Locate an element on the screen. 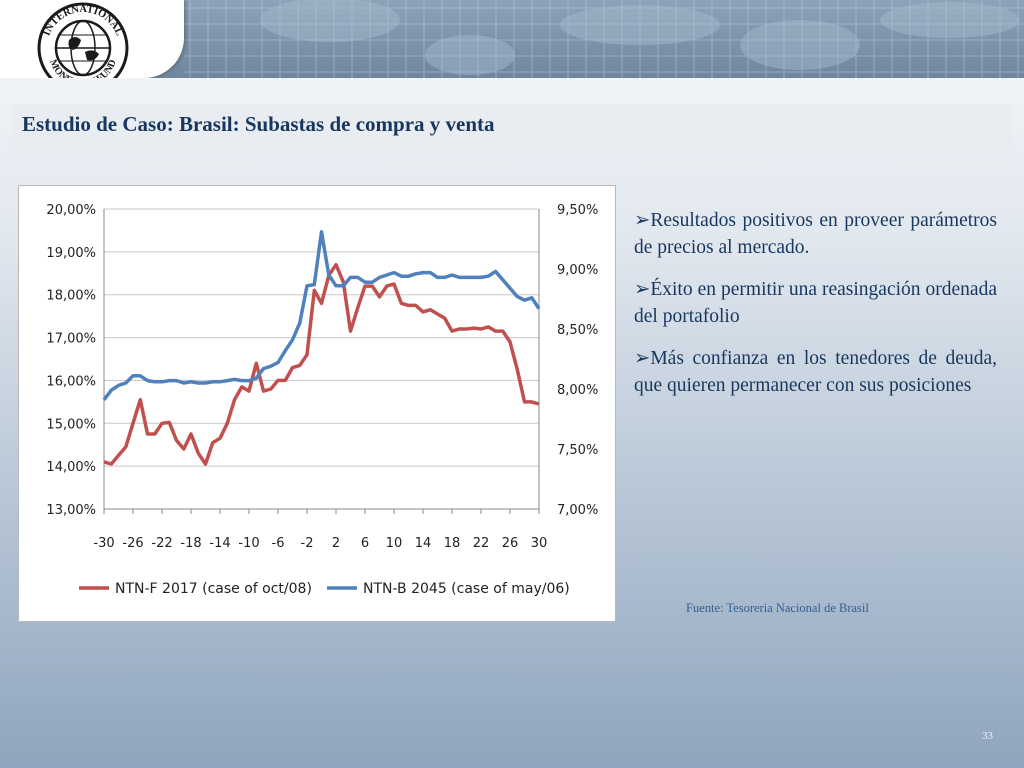 The width and height of the screenshot is (1024, 768). y-right-tick-label: 8,50% is located at coordinates (577, 330).